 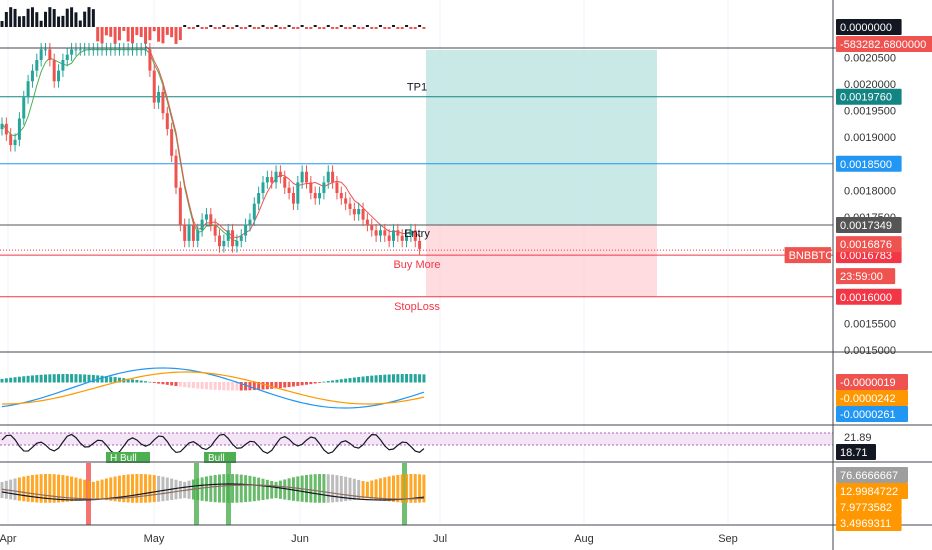 What do you see at coordinates (858, 438) in the screenshot?
I see `oscillator-axis-label: 21.89` at bounding box center [858, 438].